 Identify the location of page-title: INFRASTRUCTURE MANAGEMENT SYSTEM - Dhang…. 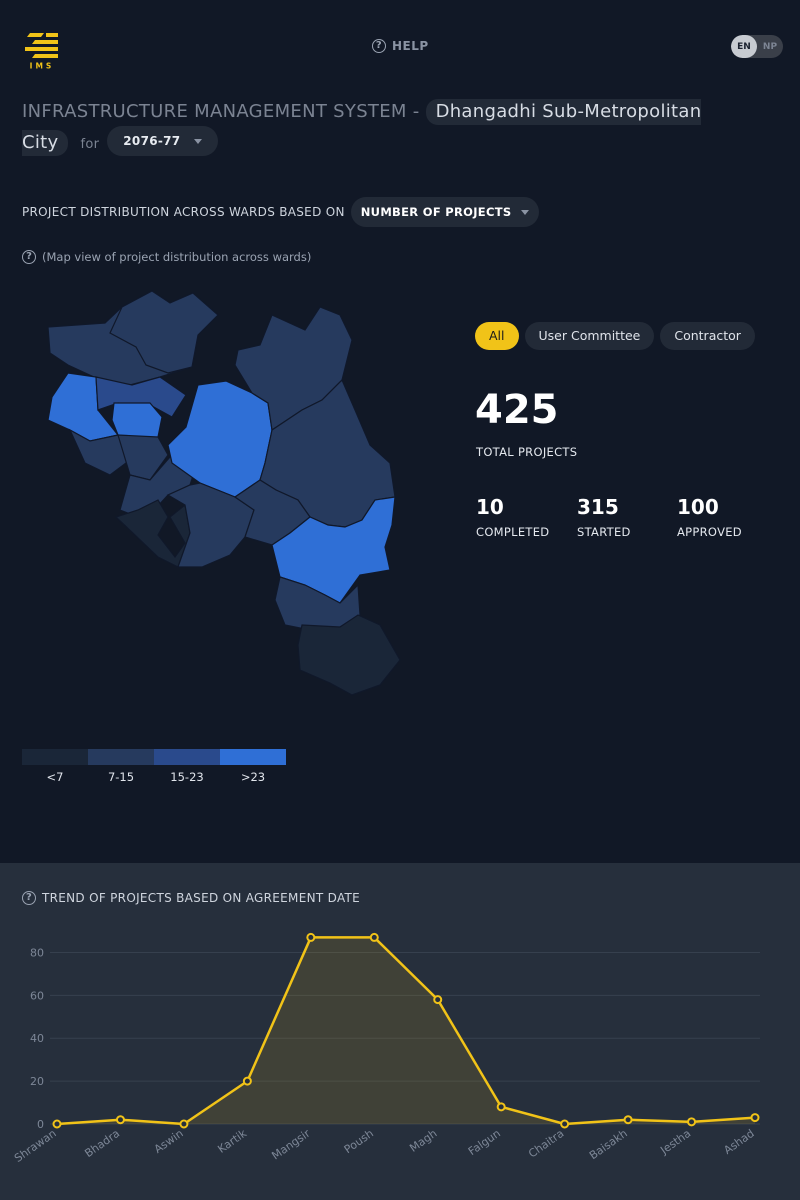
(372, 128).